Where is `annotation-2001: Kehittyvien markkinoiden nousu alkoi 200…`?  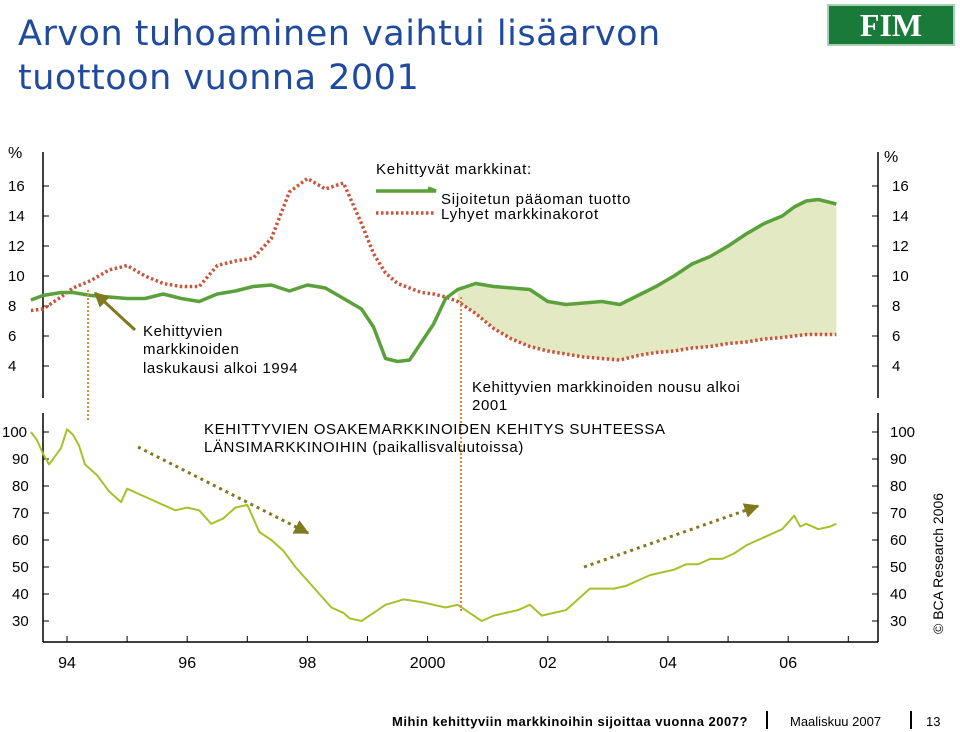 annotation-2001: Kehittyvien markkinoiden nousu alkoi 200… is located at coordinates (608, 396).